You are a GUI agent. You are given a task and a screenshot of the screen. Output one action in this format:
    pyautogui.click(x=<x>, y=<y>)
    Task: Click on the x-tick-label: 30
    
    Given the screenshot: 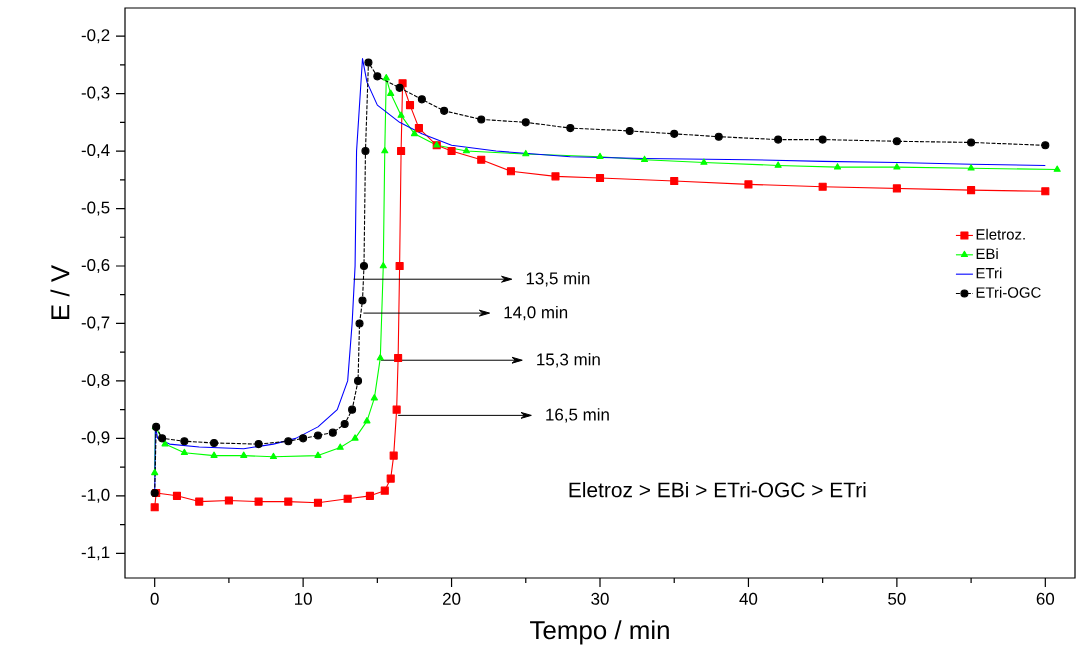 What is the action you would take?
    pyautogui.click(x=600, y=598)
    